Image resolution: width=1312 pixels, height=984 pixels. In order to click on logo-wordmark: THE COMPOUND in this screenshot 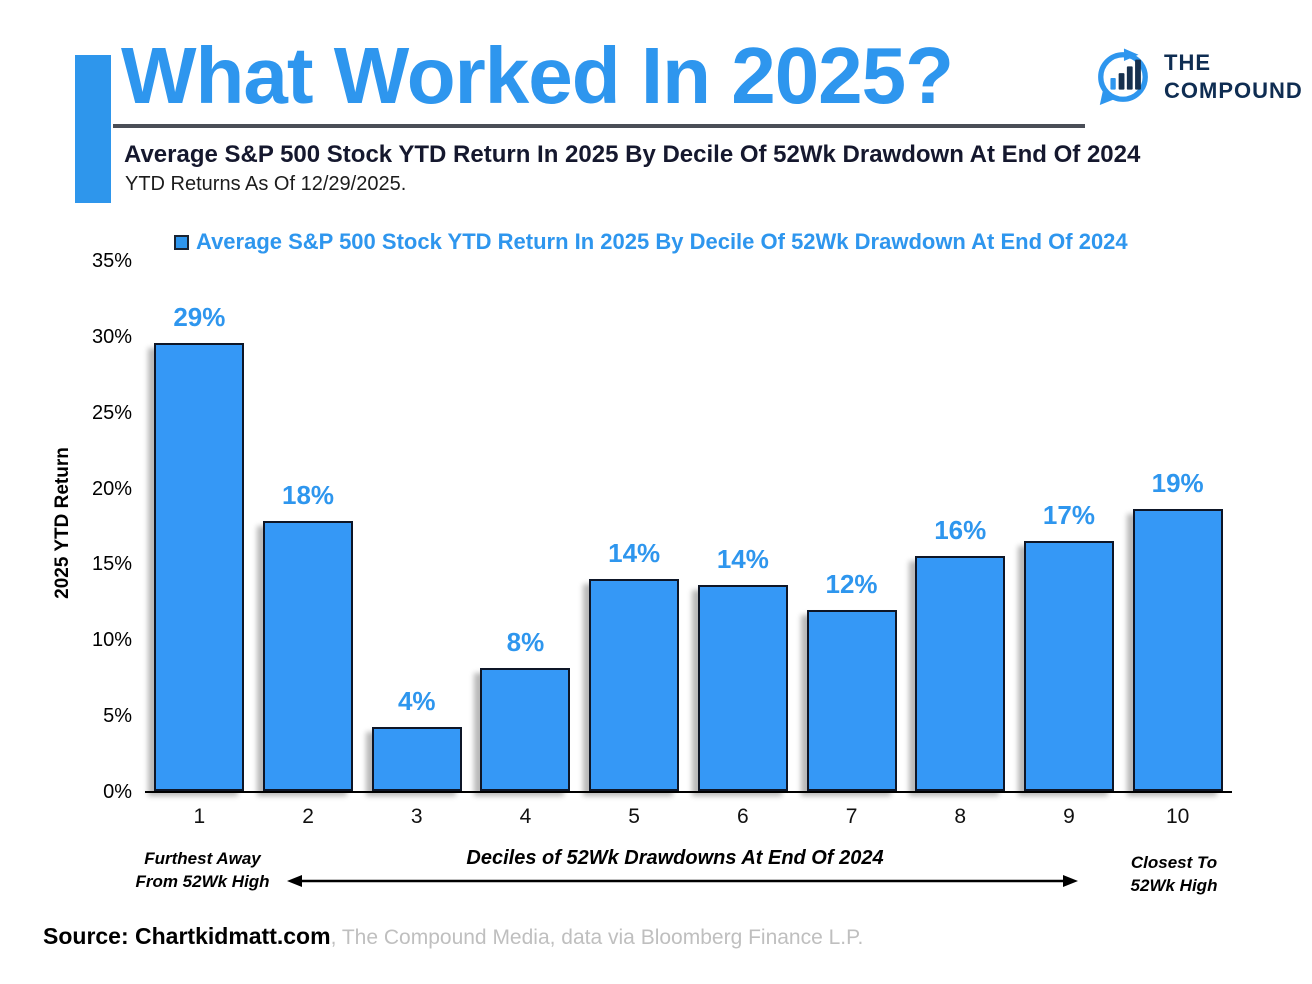, I will do `click(1233, 77)`.